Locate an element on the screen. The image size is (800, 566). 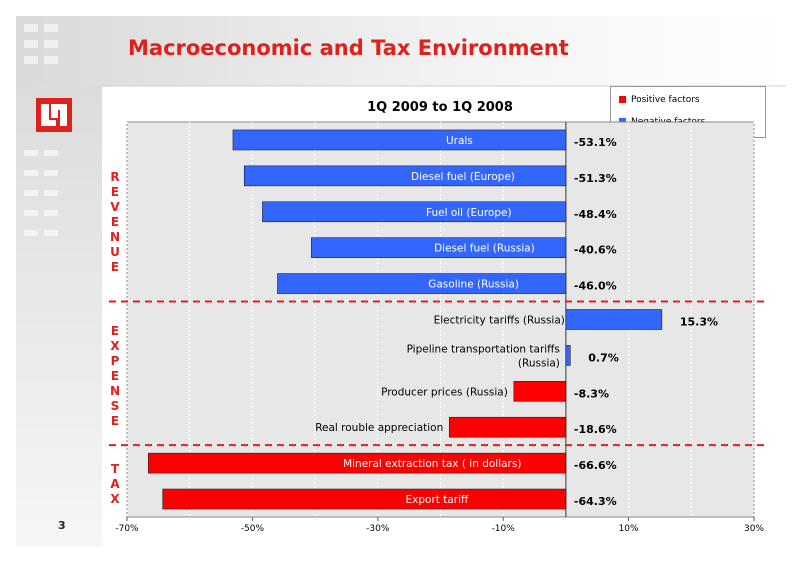
revenue-label-letter: R is located at coordinates (115, 177).